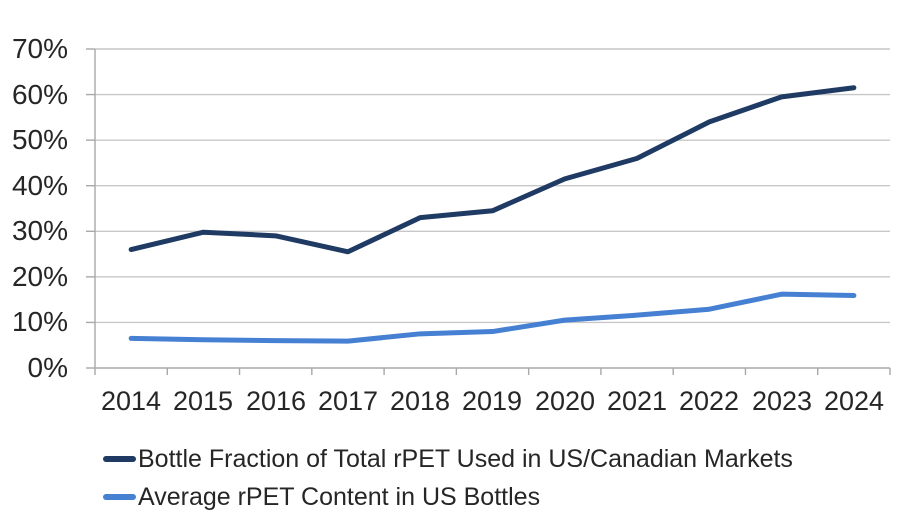  Describe the element at coordinates (782, 401) in the screenshot. I see `x-tick-label-2023: 2023` at that location.